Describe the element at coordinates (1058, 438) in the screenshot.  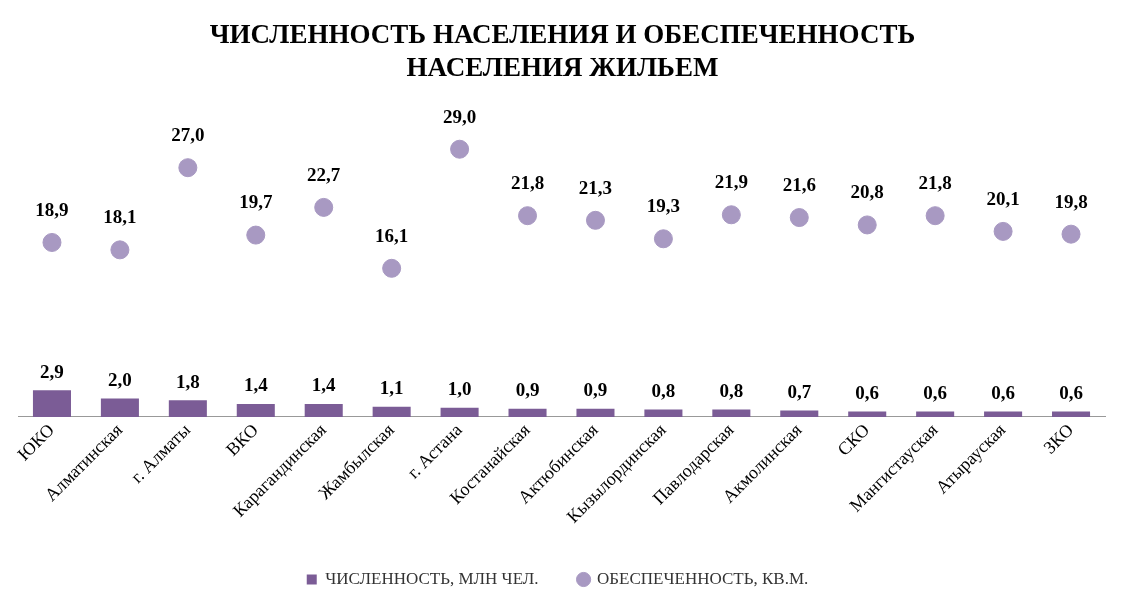
I see `x-tick-label: ЗКО` at that location.